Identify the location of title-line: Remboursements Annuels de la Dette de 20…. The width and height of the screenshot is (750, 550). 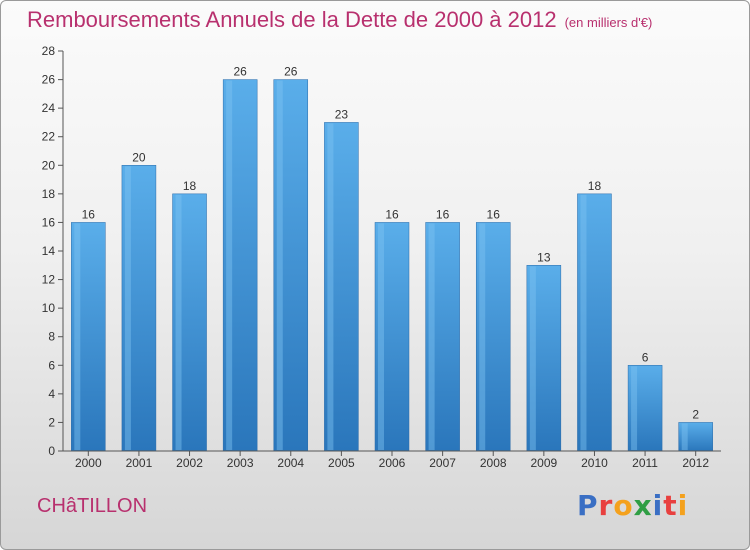
(339, 20).